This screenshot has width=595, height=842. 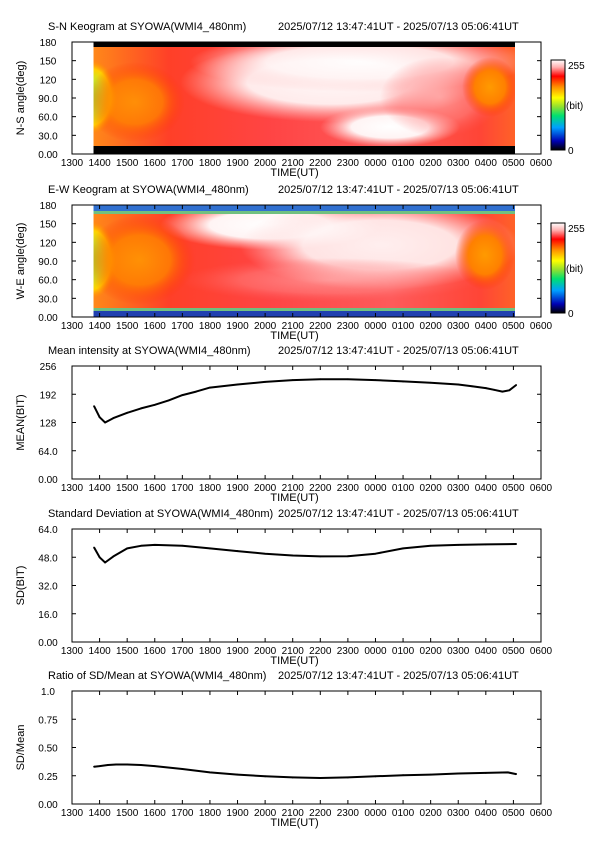 I want to click on y-tick-label: 32.0, so click(x=48, y=587).